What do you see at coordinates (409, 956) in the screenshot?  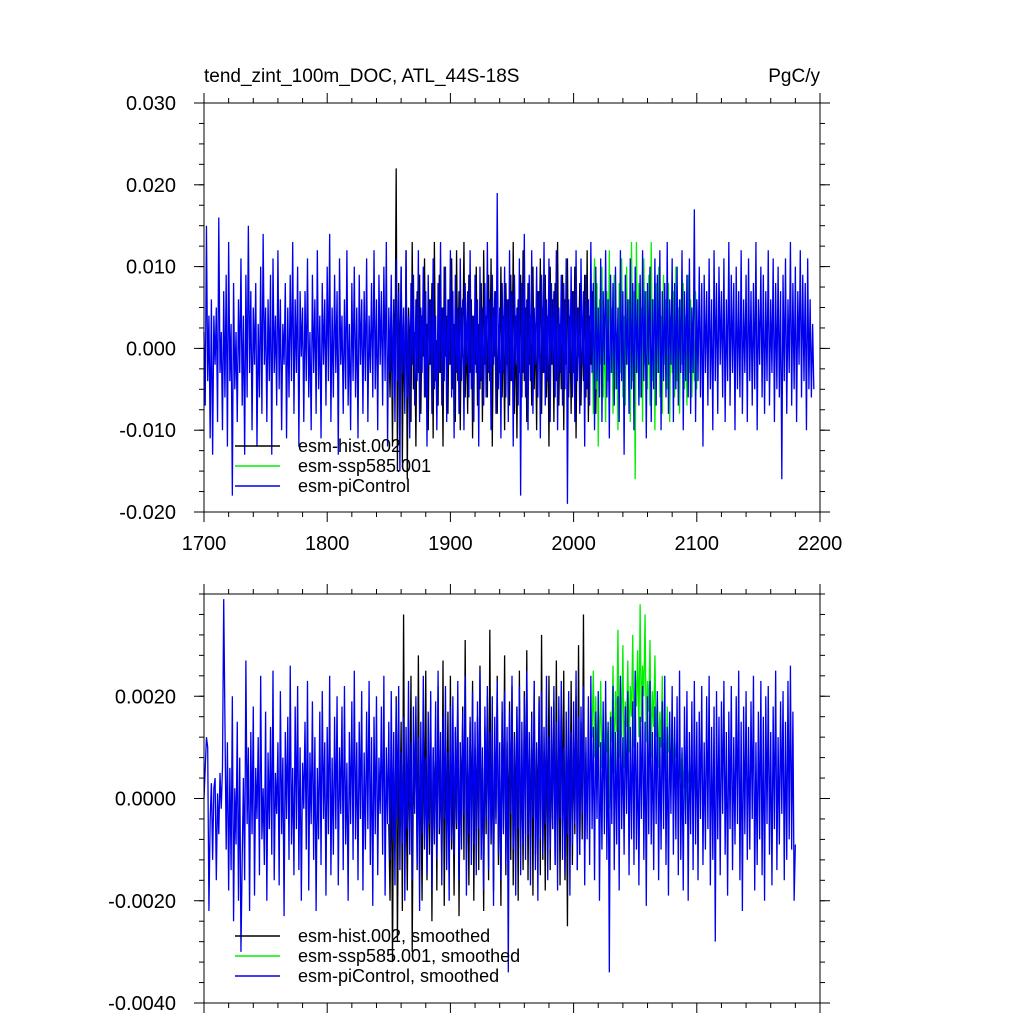 I see `legend-label: esm-ssp585.001, smoothed` at bounding box center [409, 956].